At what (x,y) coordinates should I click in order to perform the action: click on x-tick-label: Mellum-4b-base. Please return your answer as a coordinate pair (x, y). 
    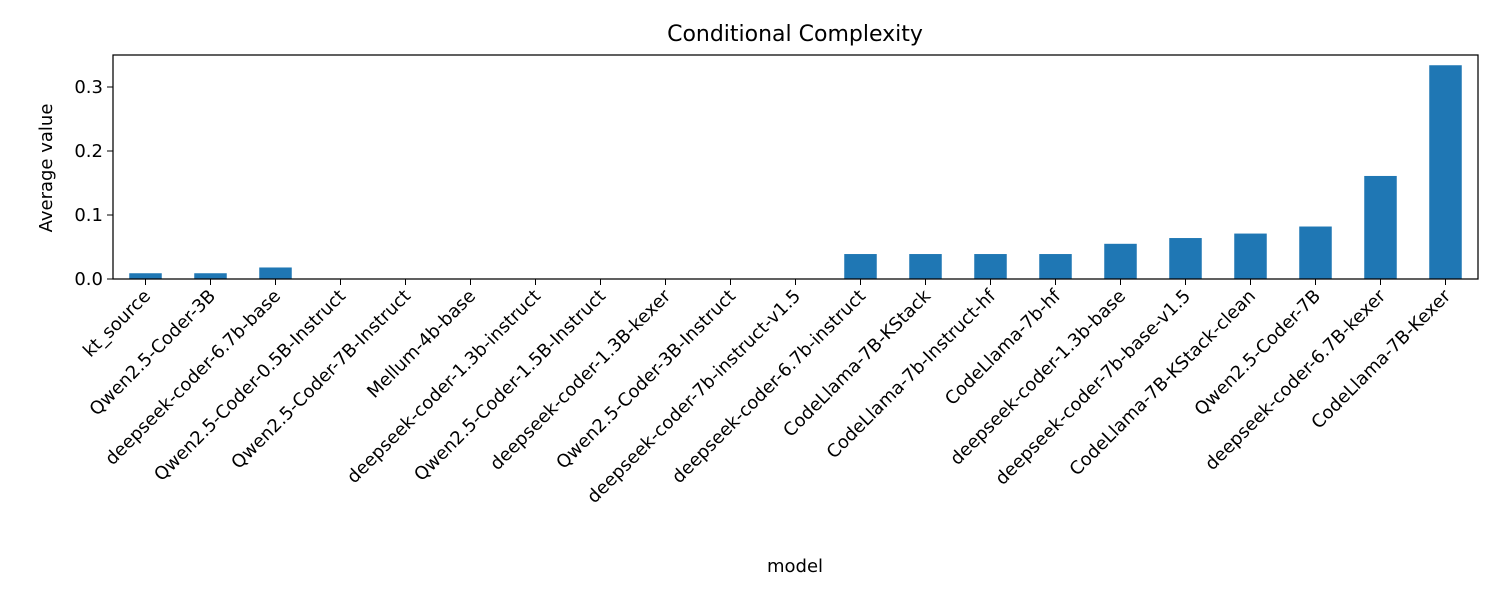
    Looking at the image, I should click on (421, 344).